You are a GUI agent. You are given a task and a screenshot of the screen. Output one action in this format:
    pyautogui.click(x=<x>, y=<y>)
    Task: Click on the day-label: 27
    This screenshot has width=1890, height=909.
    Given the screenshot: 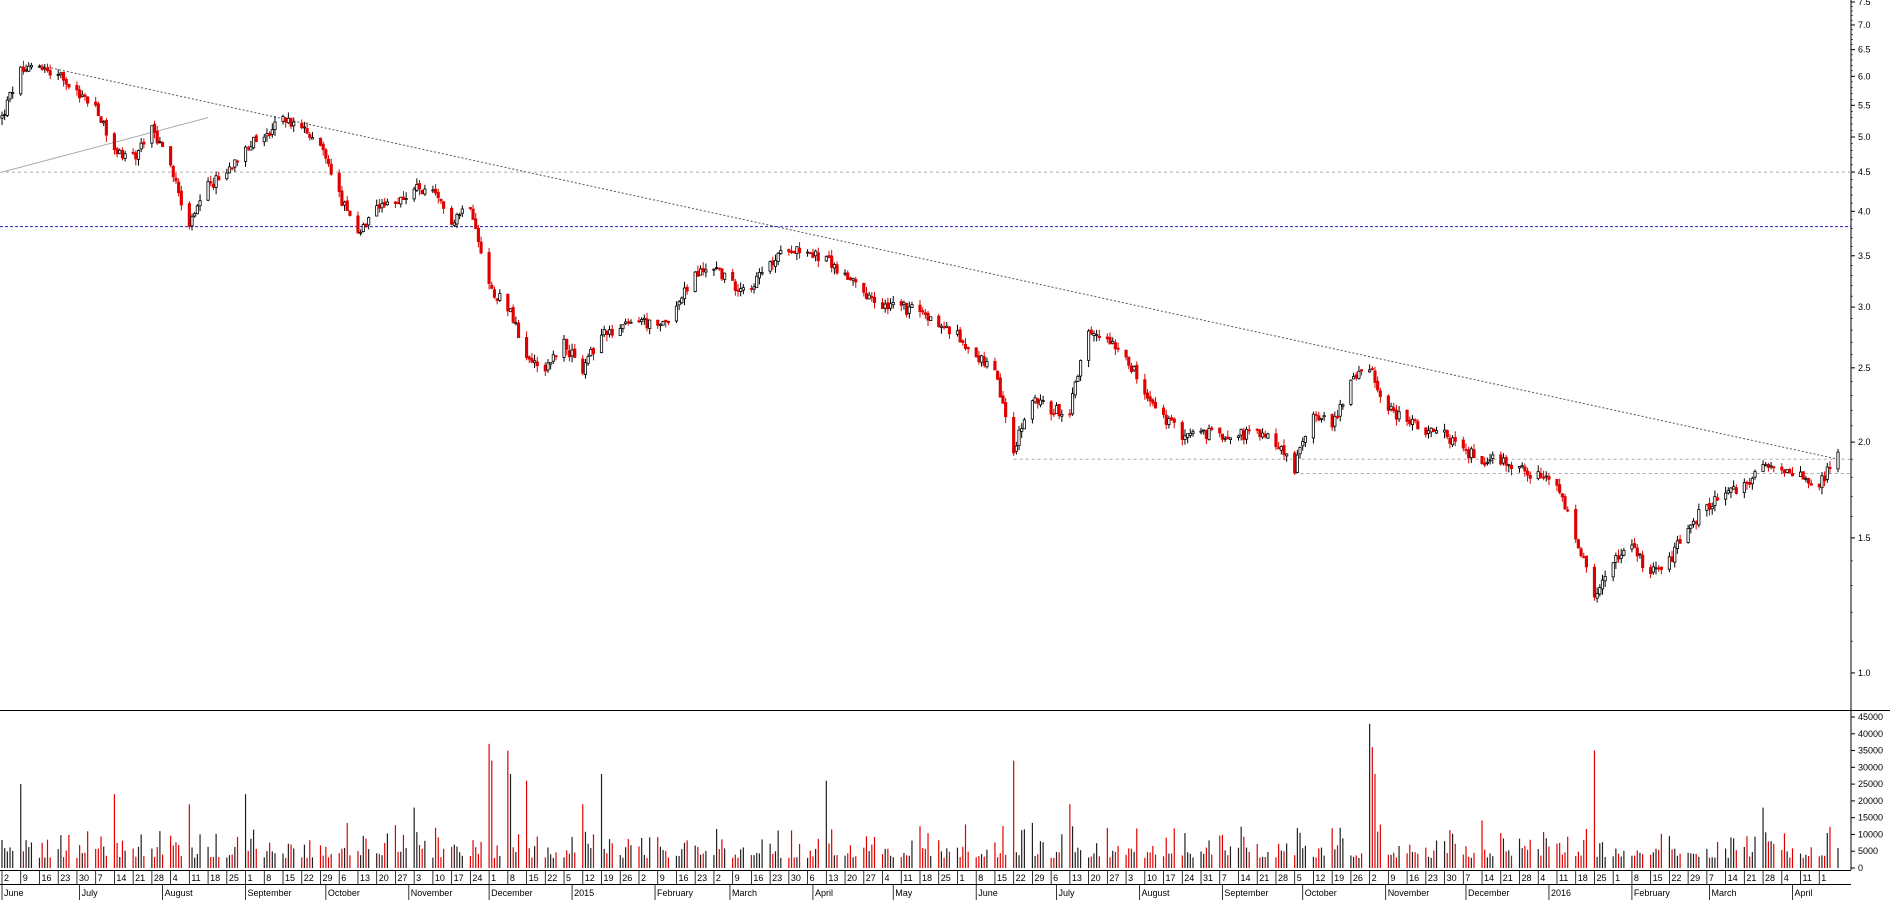 What is the action you would take?
    pyautogui.click(x=402, y=878)
    